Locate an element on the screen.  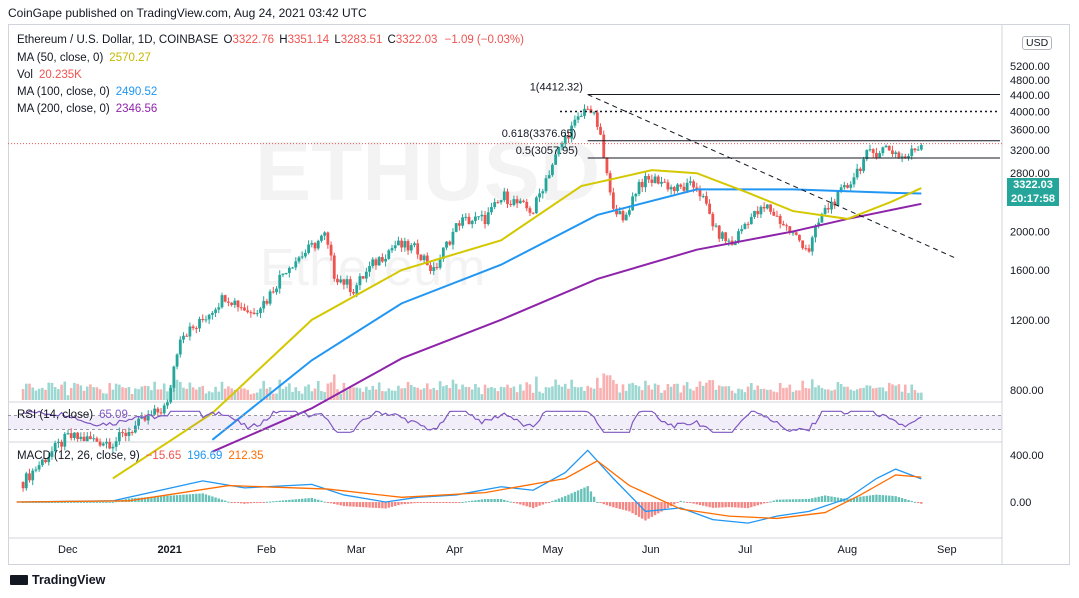
price-tick-label: 3200.00 is located at coordinates (1030, 151).